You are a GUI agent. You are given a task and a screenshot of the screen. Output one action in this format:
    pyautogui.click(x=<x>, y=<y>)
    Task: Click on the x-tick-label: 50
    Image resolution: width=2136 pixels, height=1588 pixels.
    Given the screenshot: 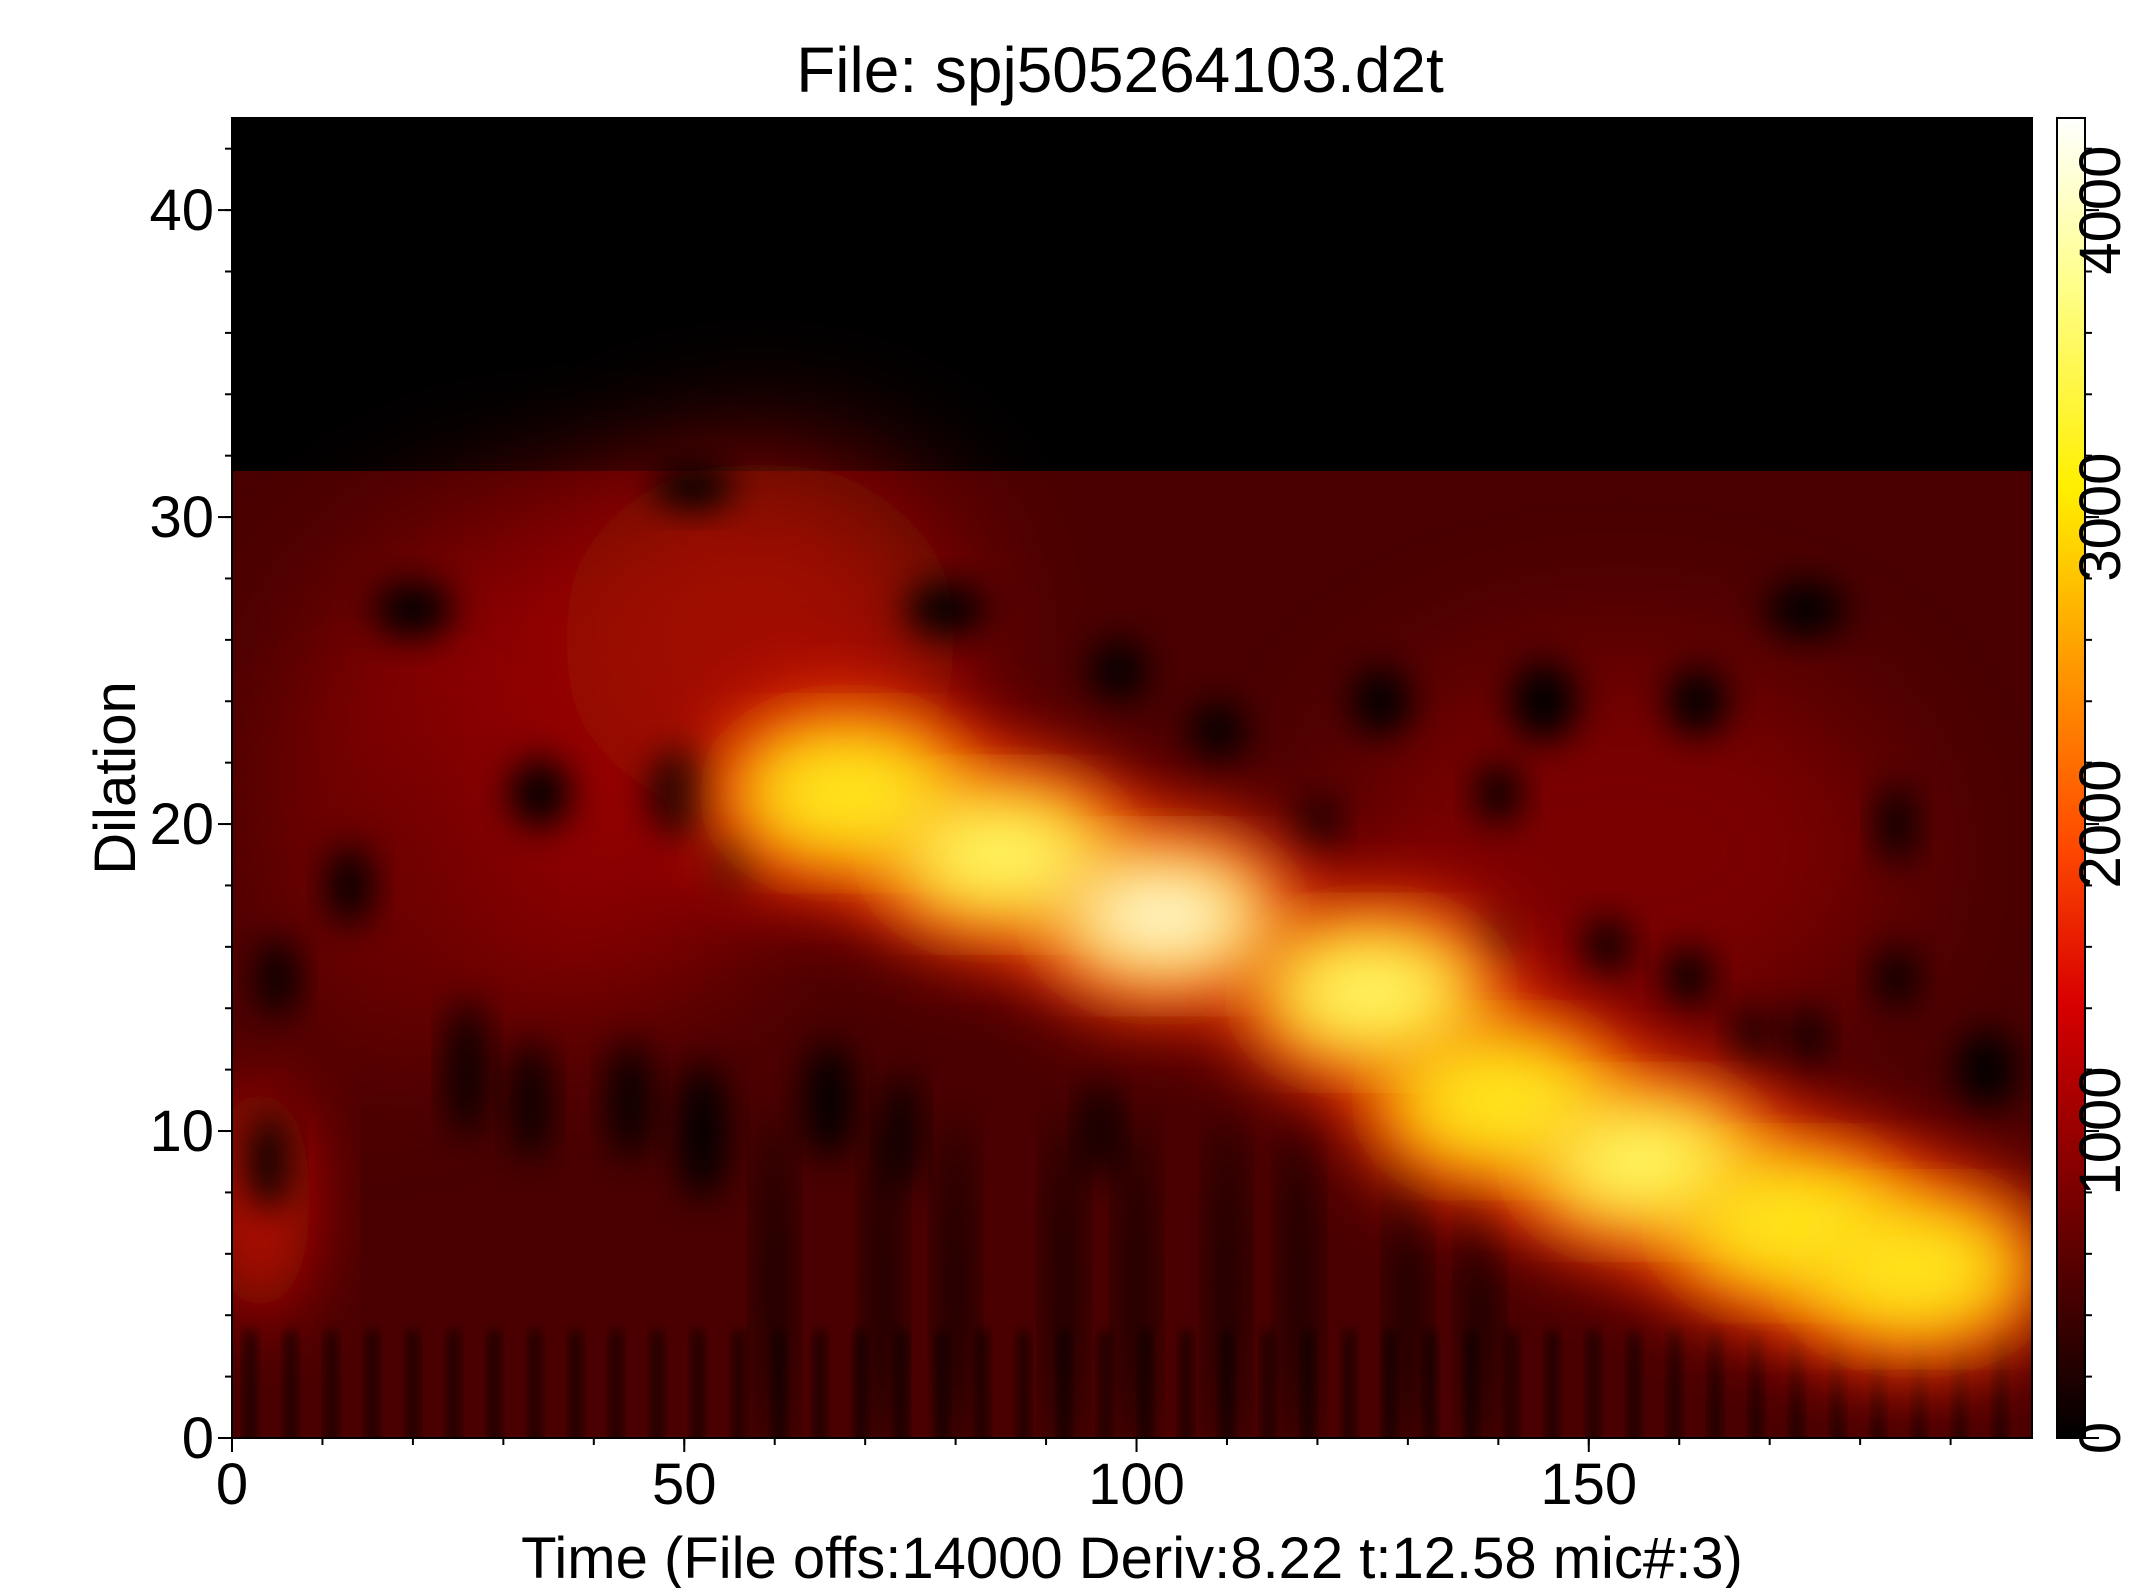 What is the action you would take?
    pyautogui.click(x=684, y=1484)
    